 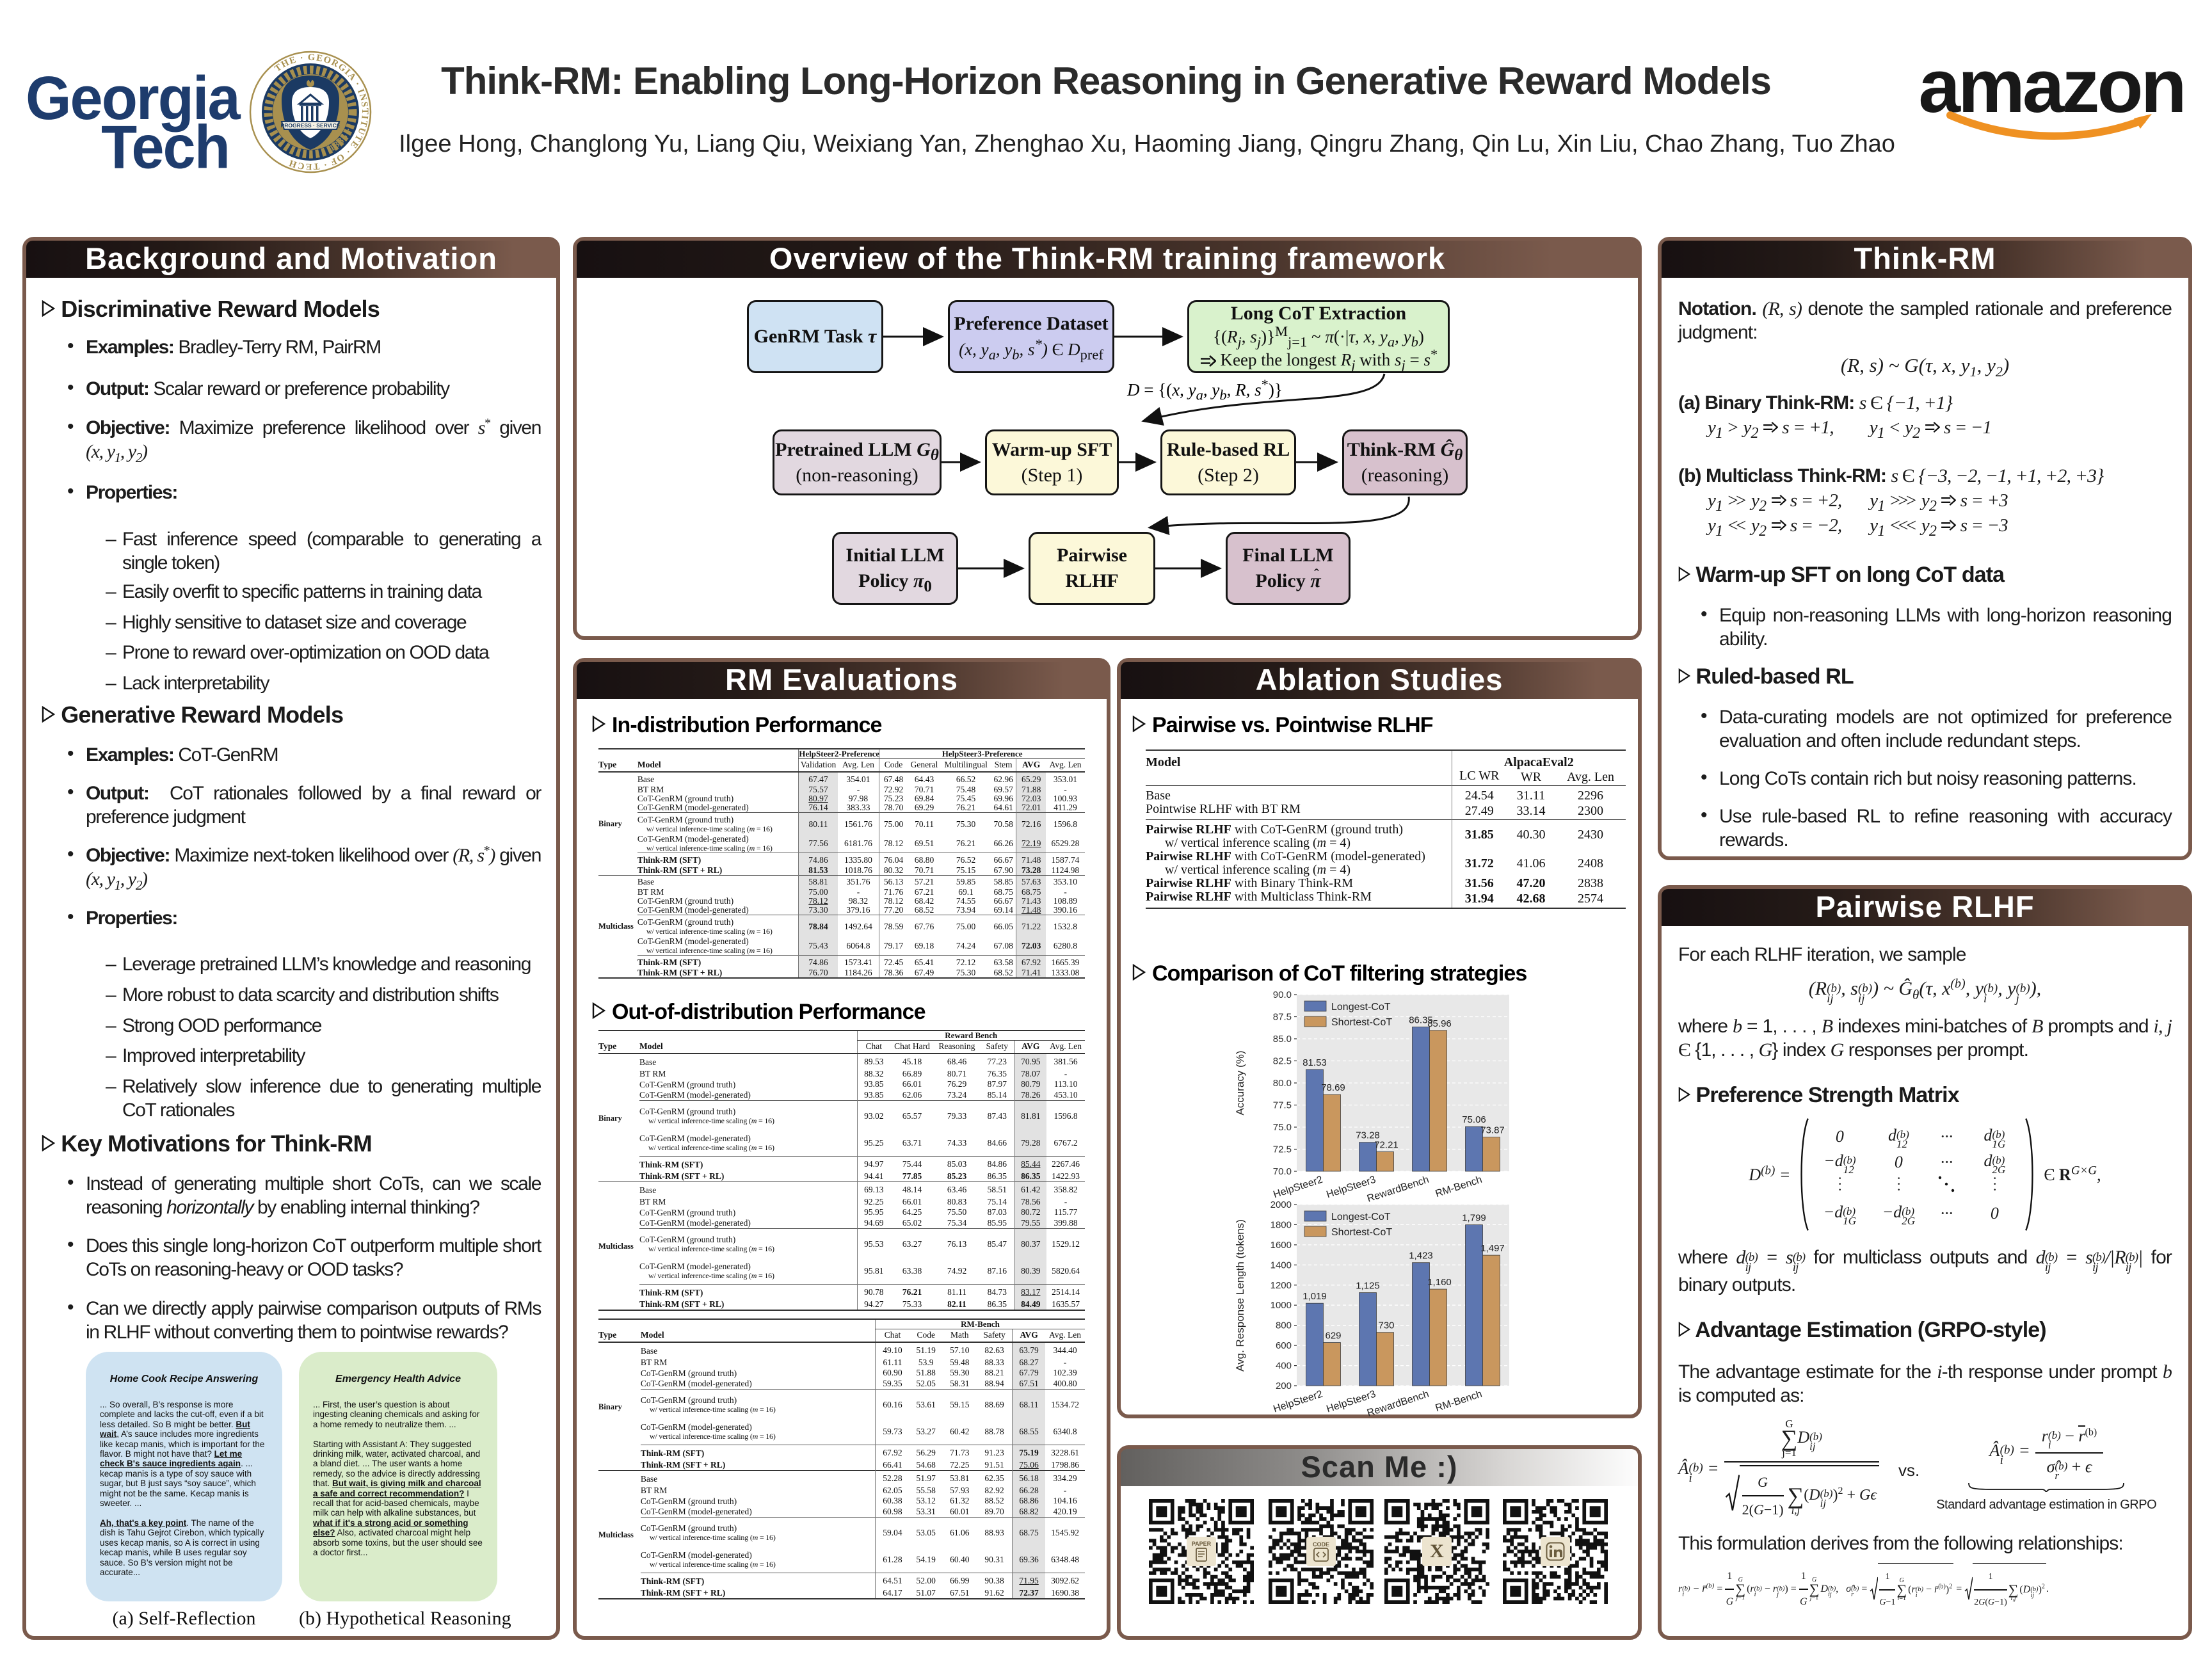 I want to click on svg-text: 1,423, so click(x=1421, y=1256).